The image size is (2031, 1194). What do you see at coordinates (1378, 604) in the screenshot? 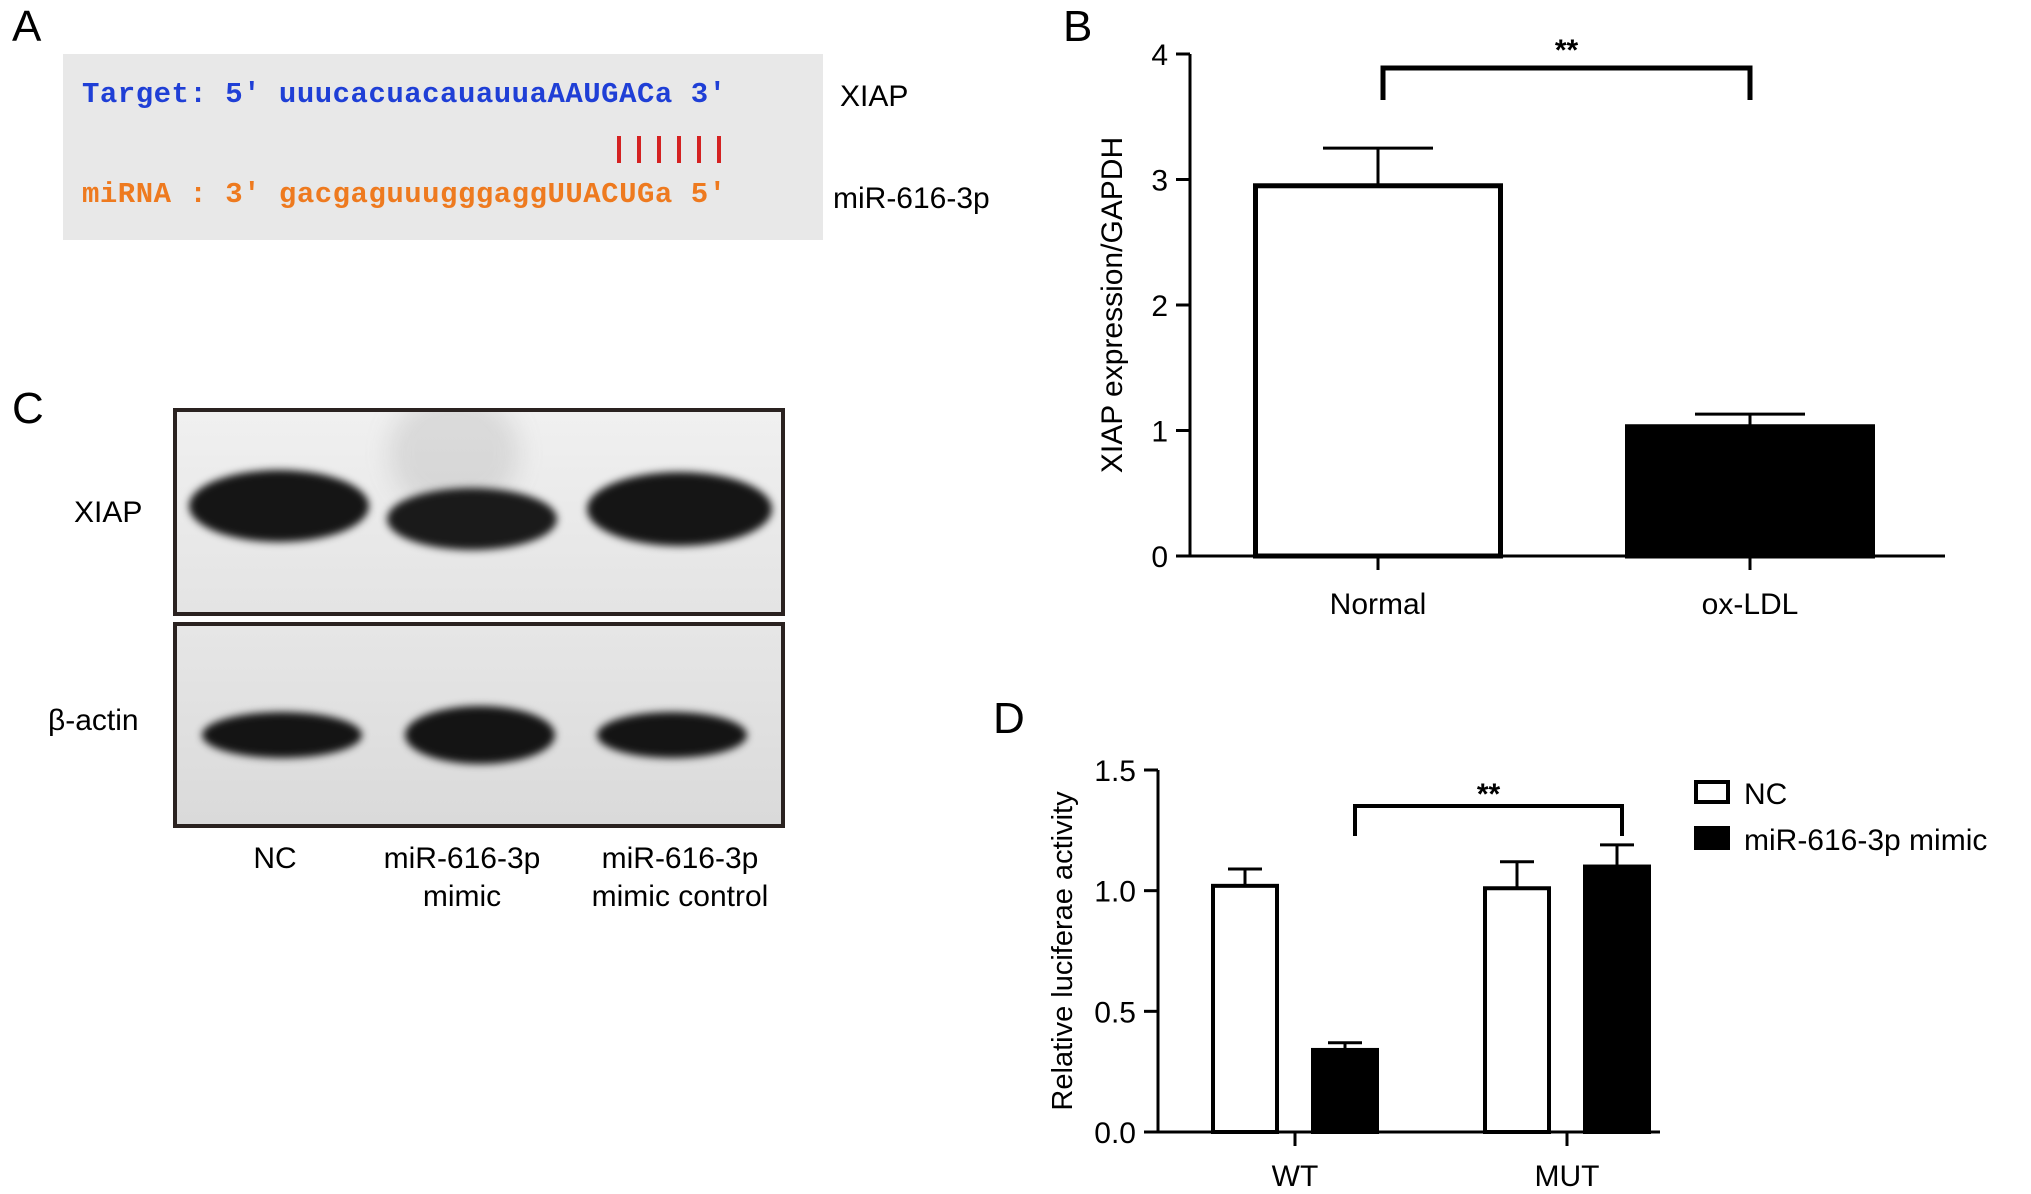
I see `b-x-tick-label: Normal` at bounding box center [1378, 604].